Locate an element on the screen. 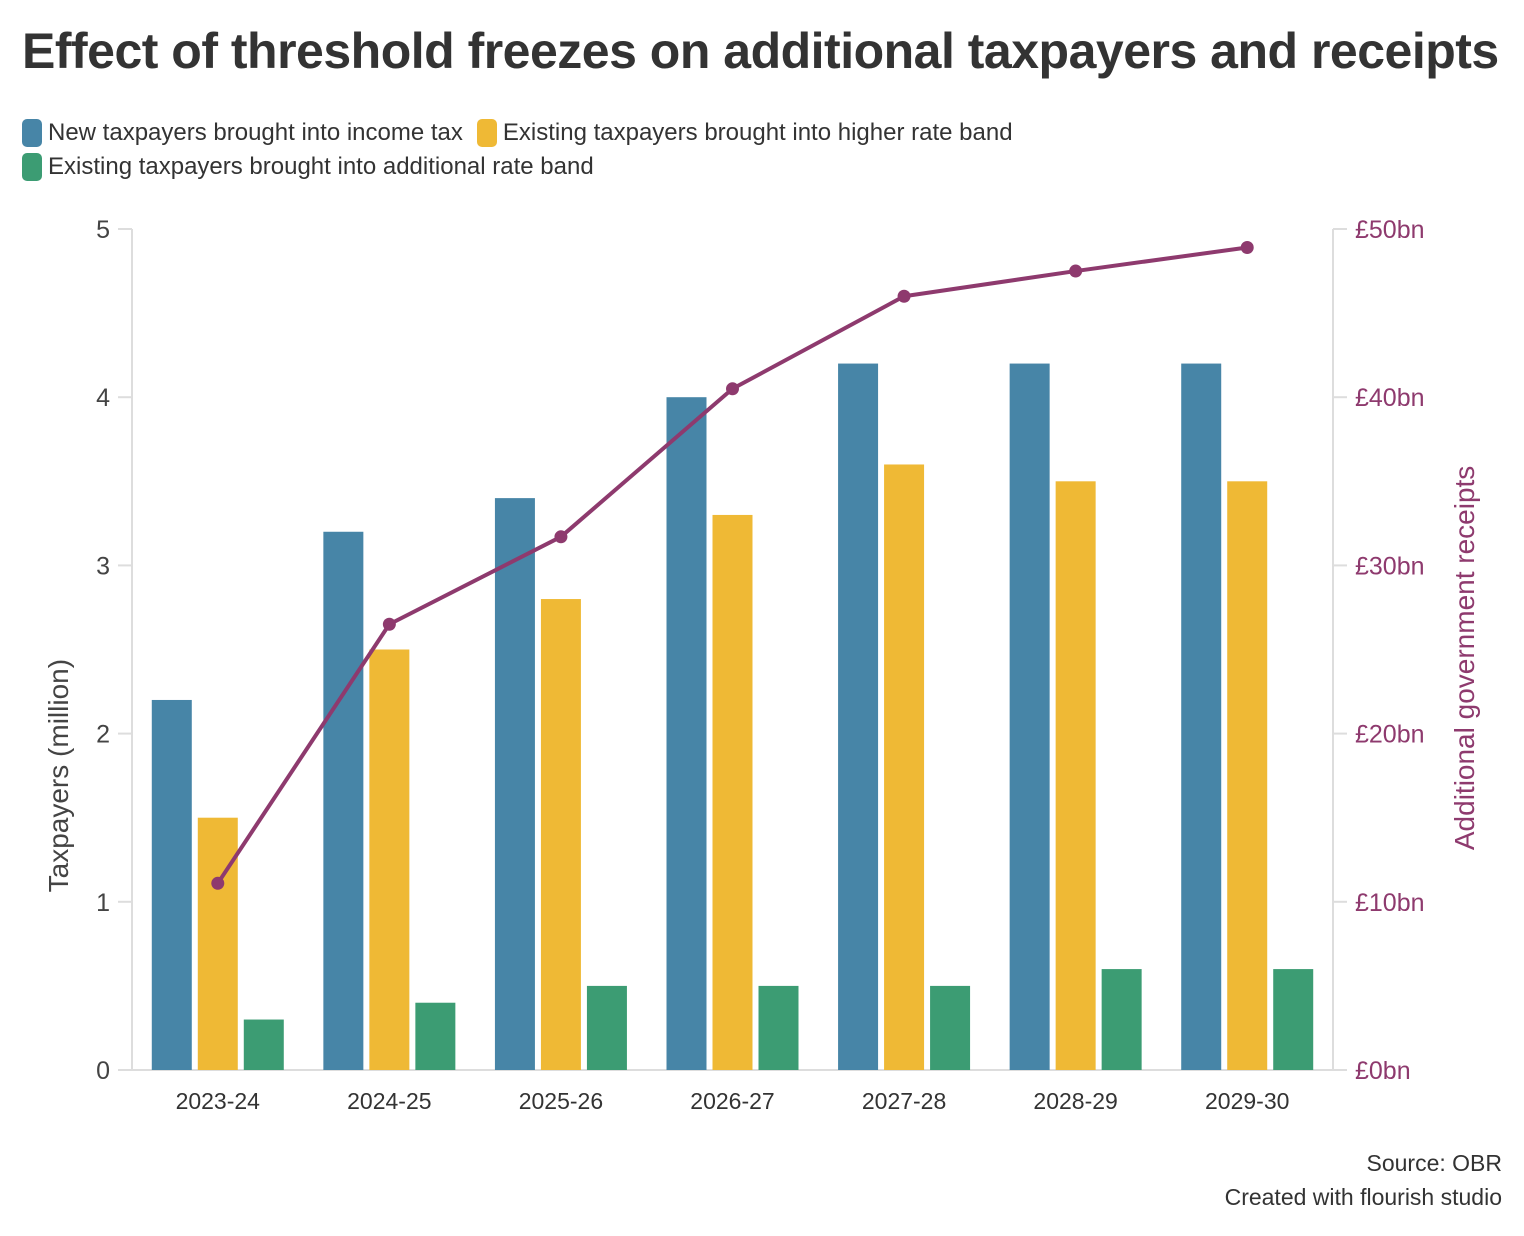 This screenshot has width=1524, height=1236. legend-swatch-blue is located at coordinates (32, 133).